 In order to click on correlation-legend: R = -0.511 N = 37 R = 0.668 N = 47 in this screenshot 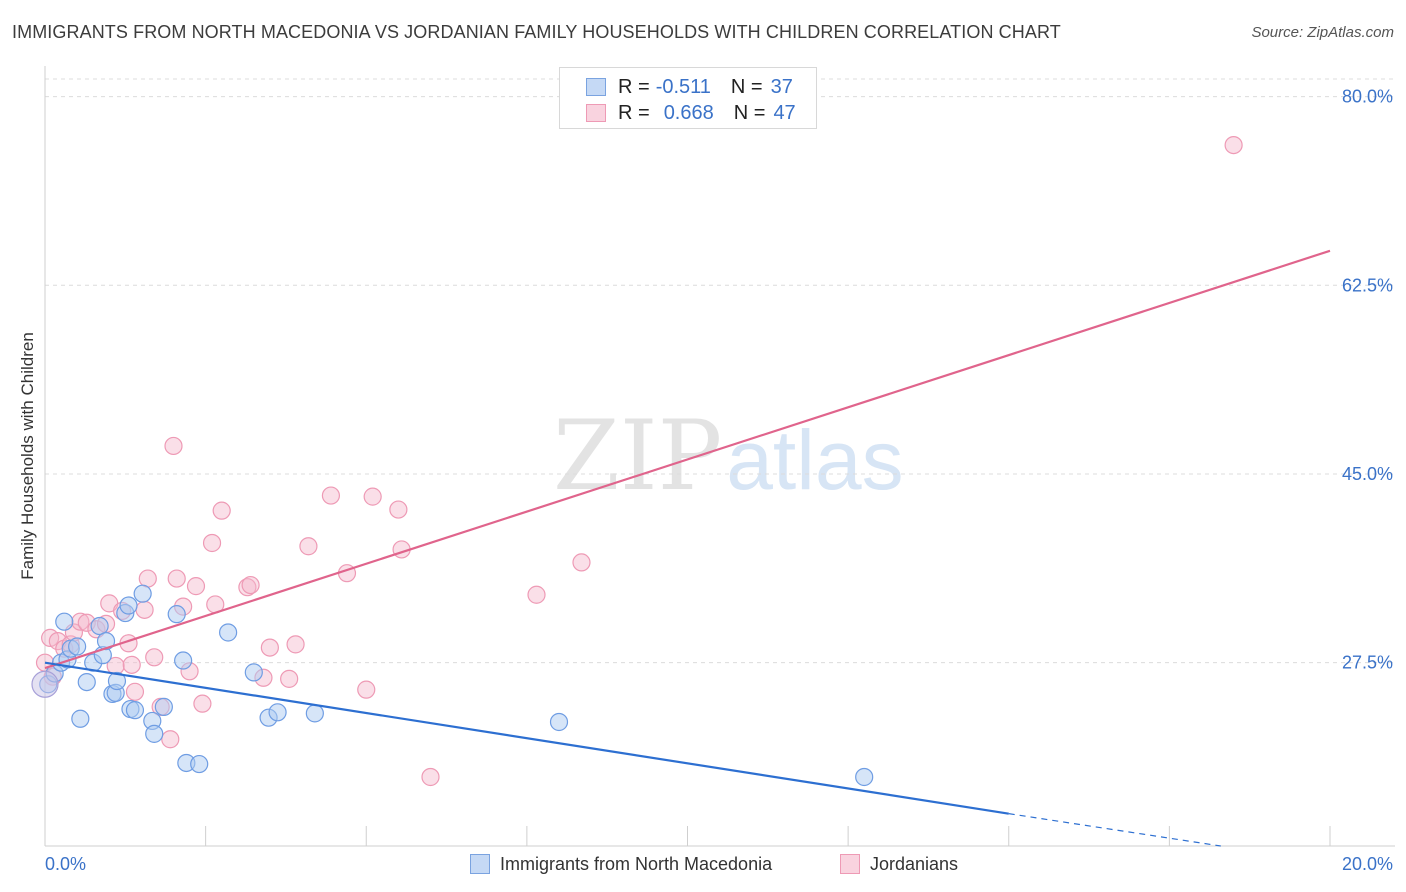, I will do `click(688, 98)`.